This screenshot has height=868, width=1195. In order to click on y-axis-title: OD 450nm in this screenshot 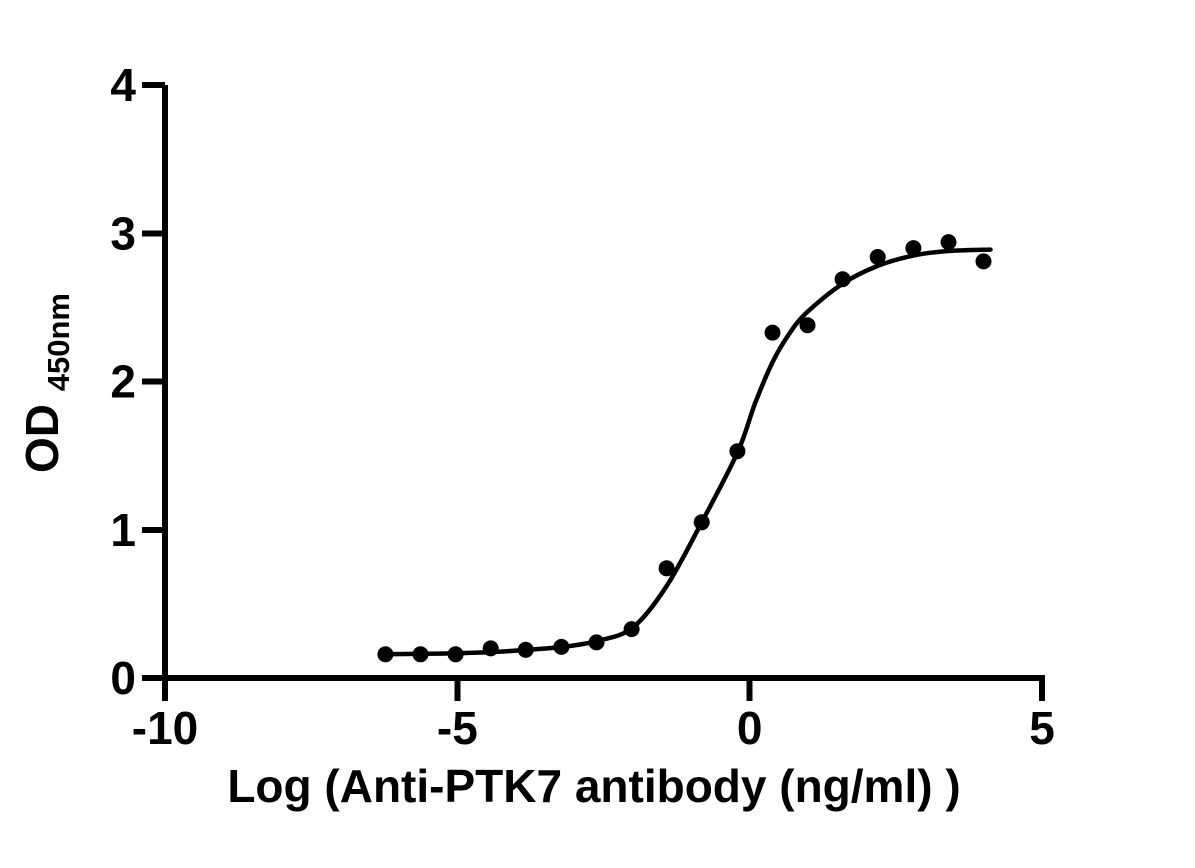, I will do `click(46, 383)`.